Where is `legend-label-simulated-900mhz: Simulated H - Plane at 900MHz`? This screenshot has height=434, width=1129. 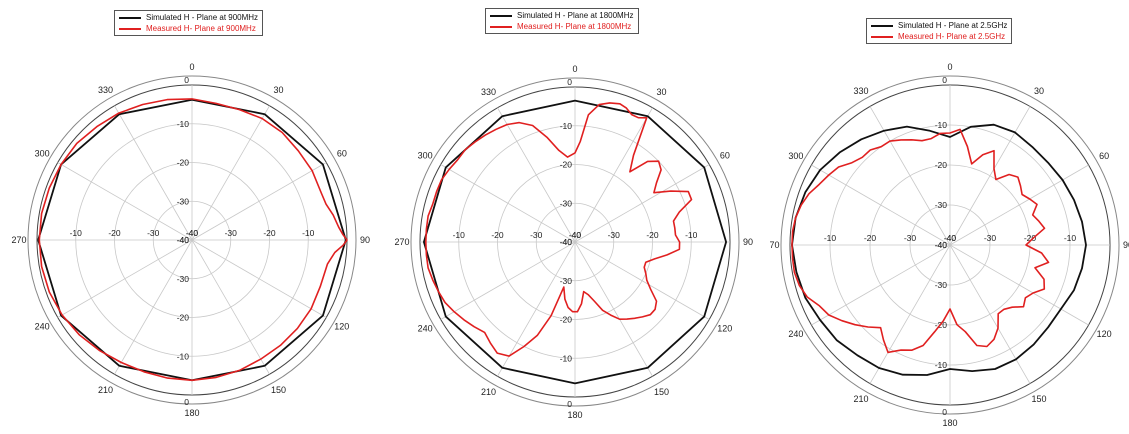 legend-label-simulated-900mhz: Simulated H - Plane at 900MHz is located at coordinates (202, 17).